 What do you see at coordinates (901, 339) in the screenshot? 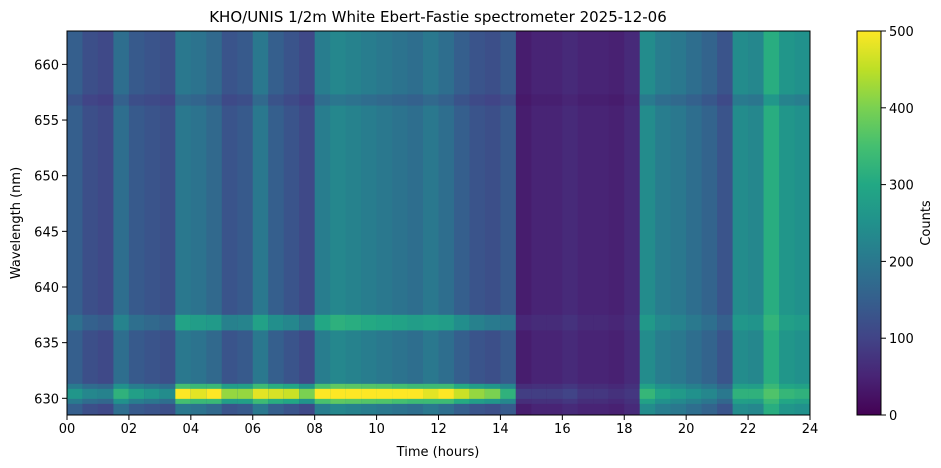
I see `colorbar-tick-label: 100` at bounding box center [901, 339].